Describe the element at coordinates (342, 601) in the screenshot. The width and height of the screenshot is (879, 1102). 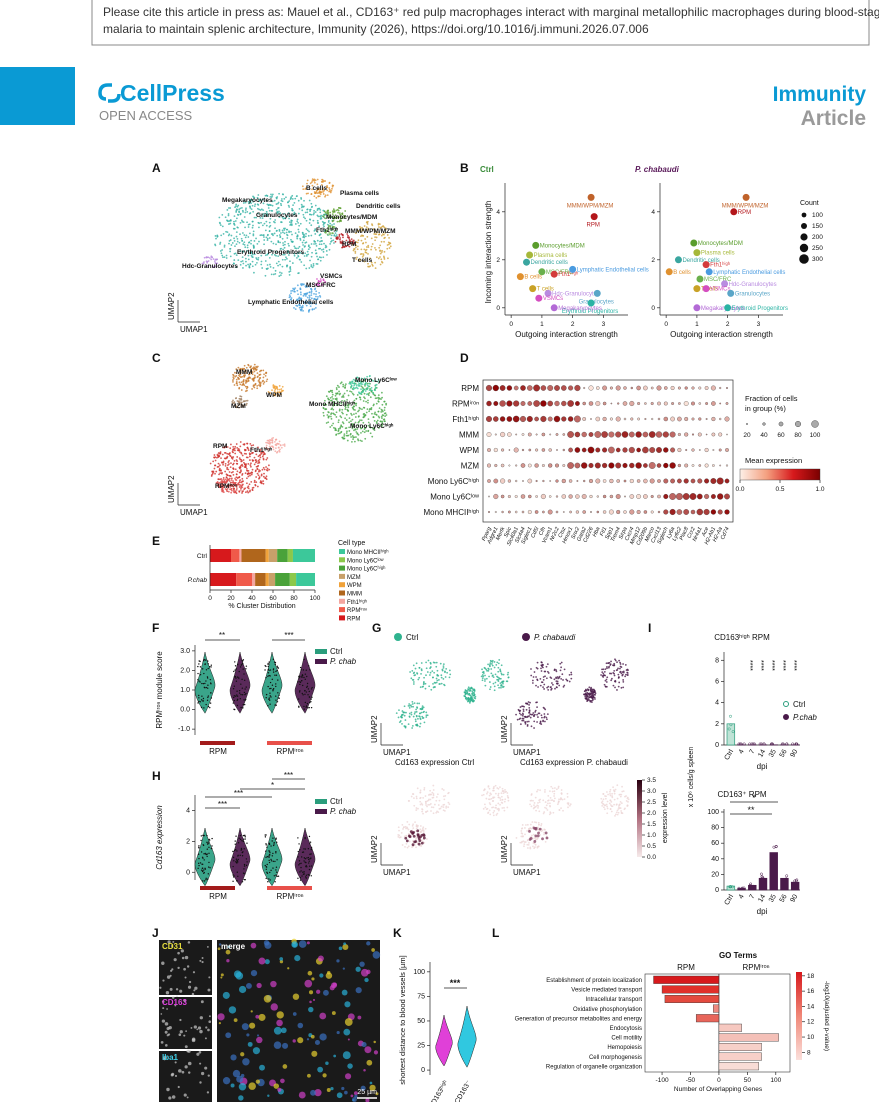
I see `legend-swatch` at that location.